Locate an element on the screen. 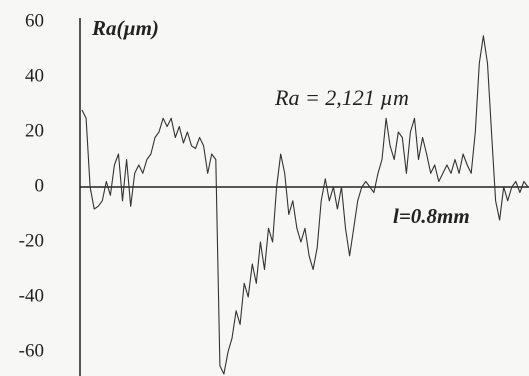 The height and width of the screenshot is (376, 529). y-tick-label: 20 is located at coordinates (34, 130).